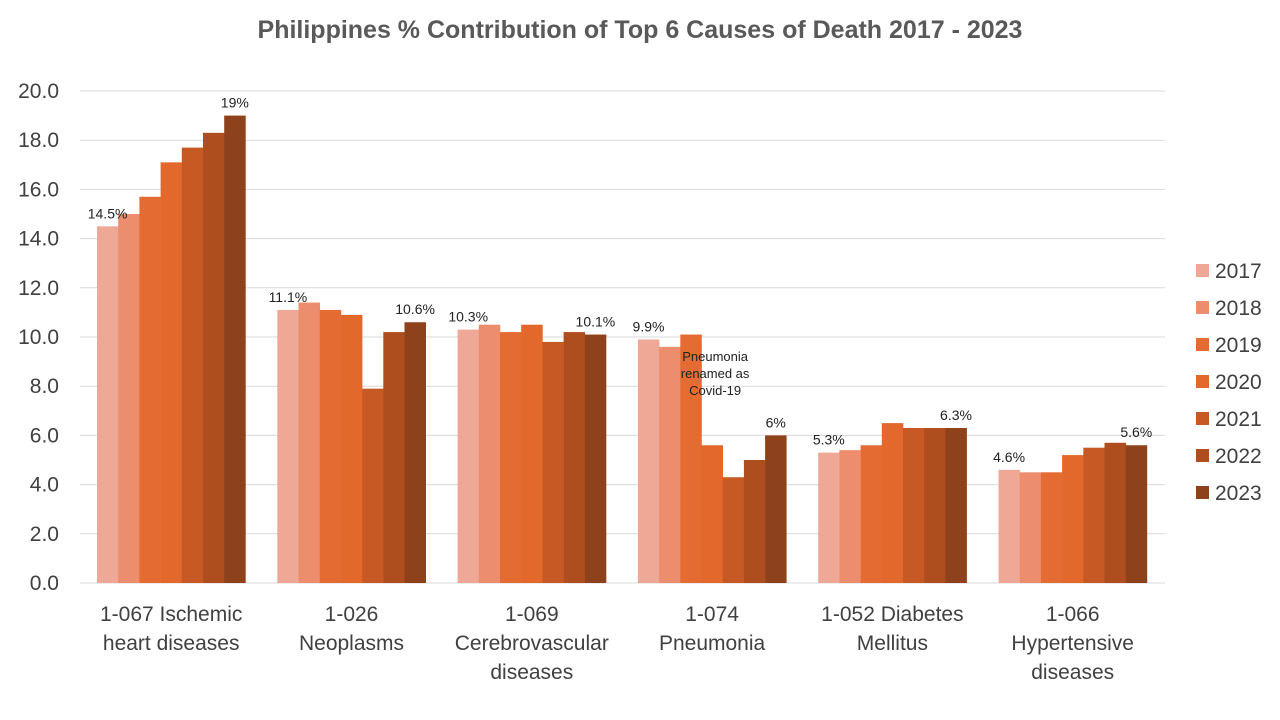  What do you see at coordinates (44, 534) in the screenshot?
I see `y-tick-label: 2.0` at bounding box center [44, 534].